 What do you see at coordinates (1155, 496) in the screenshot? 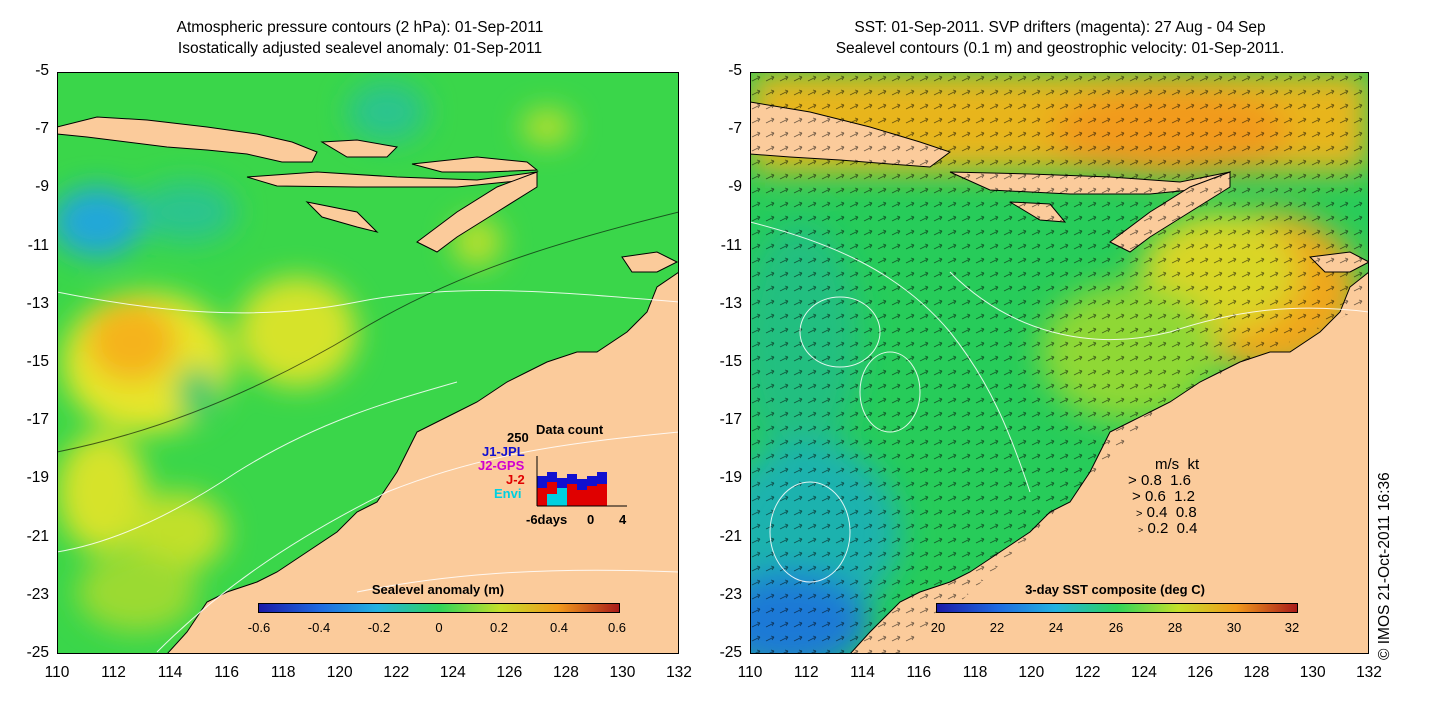
I see `velocity-ms-value: 0.6` at bounding box center [1155, 496].